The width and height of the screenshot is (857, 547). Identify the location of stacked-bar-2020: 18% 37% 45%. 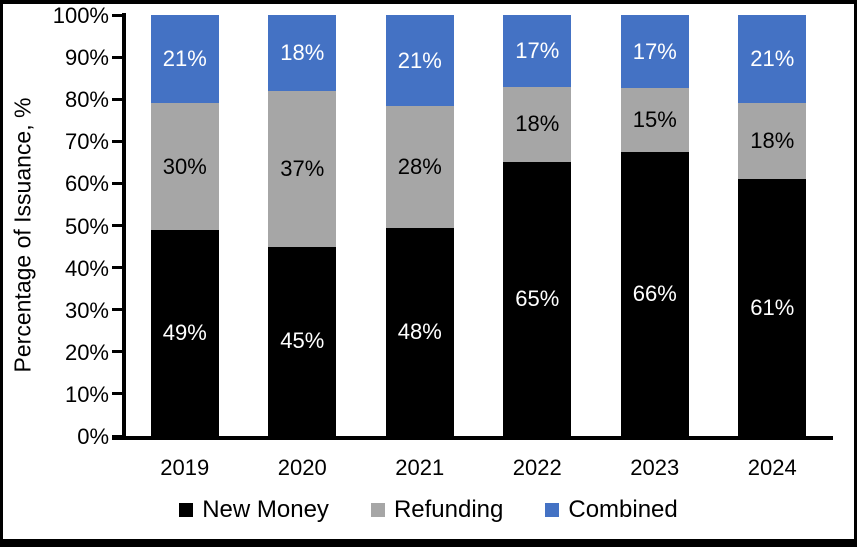
(302, 225).